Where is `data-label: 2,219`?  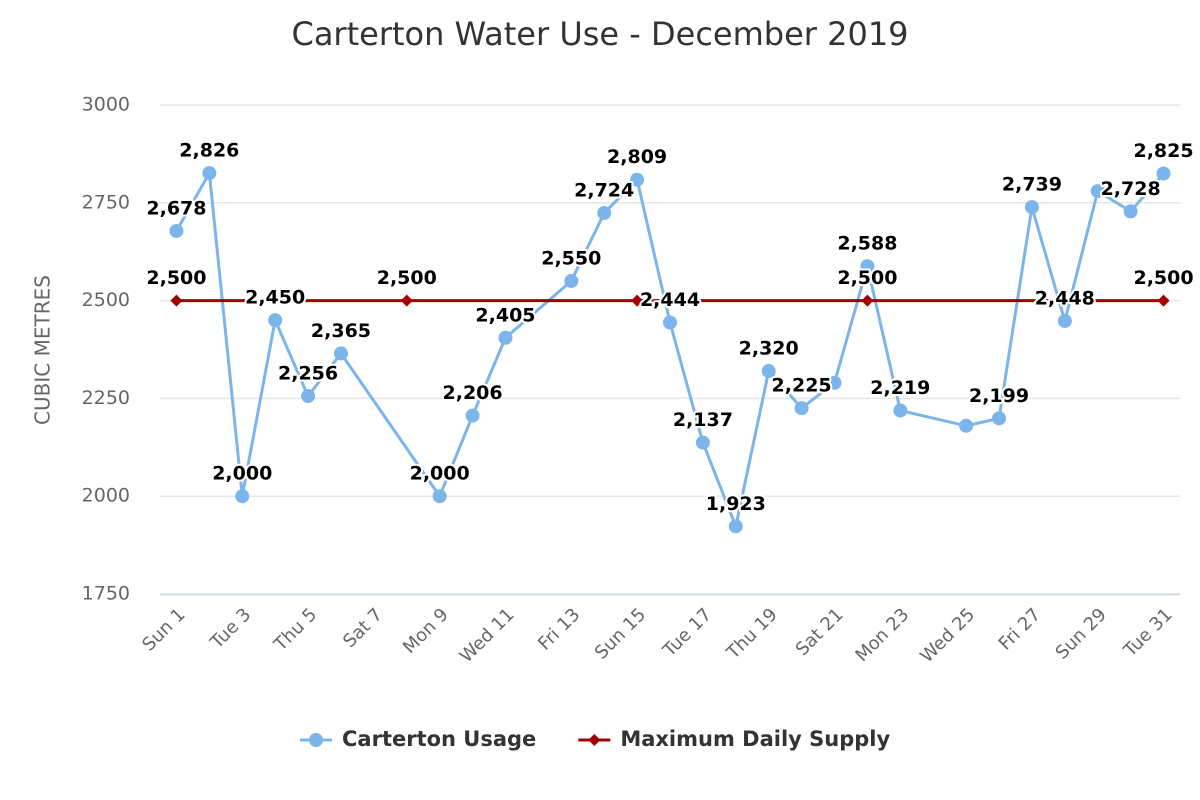 data-label: 2,219 is located at coordinates (900, 388).